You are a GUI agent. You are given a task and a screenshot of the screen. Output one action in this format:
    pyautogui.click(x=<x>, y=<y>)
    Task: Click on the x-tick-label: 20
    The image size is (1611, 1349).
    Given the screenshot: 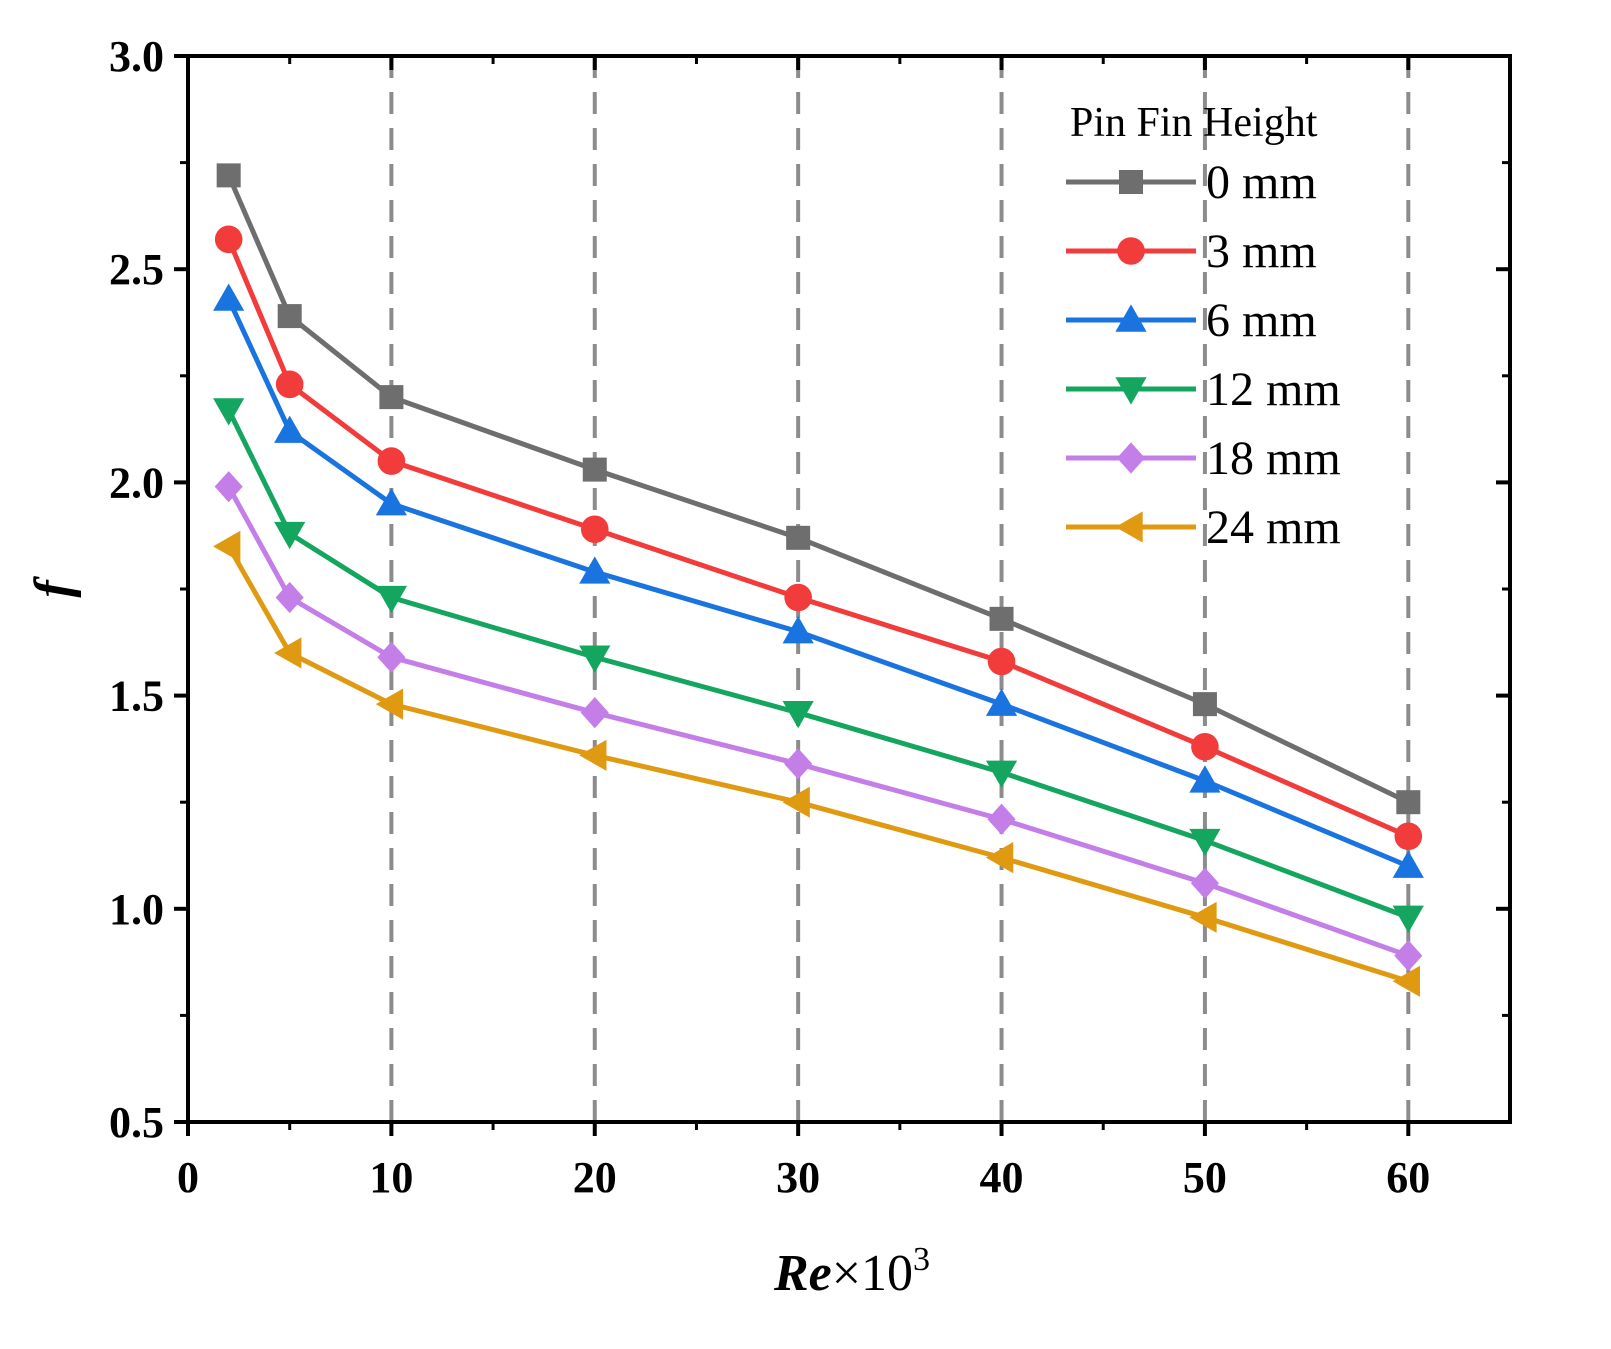 What is the action you would take?
    pyautogui.click(x=595, y=1177)
    